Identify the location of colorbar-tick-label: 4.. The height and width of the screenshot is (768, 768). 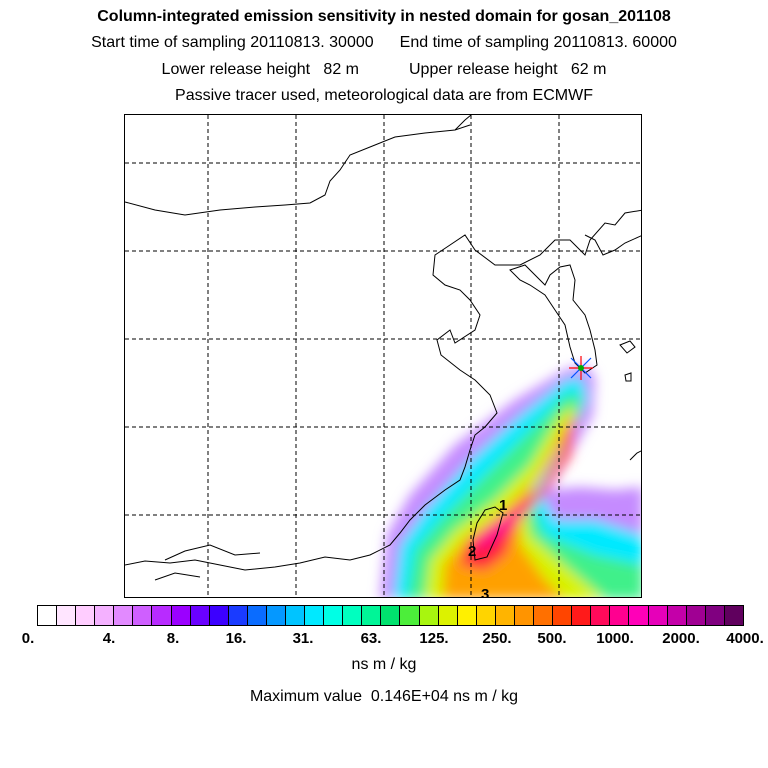
(109, 638).